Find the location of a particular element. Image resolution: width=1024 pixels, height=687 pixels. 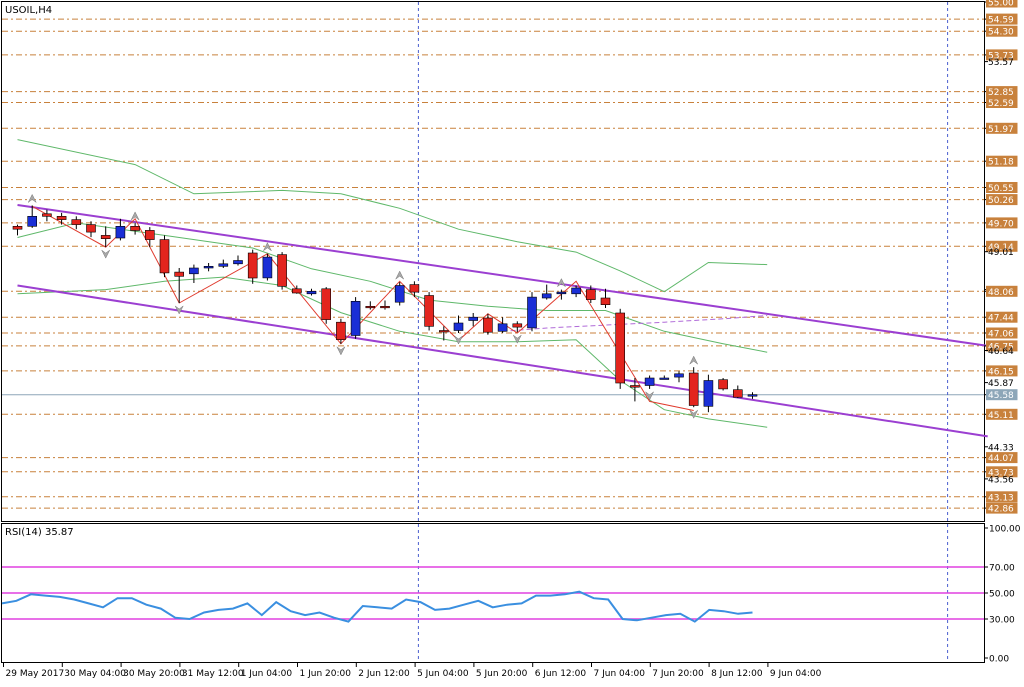

price-level-tag: 52.85 is located at coordinates (1001, 92).